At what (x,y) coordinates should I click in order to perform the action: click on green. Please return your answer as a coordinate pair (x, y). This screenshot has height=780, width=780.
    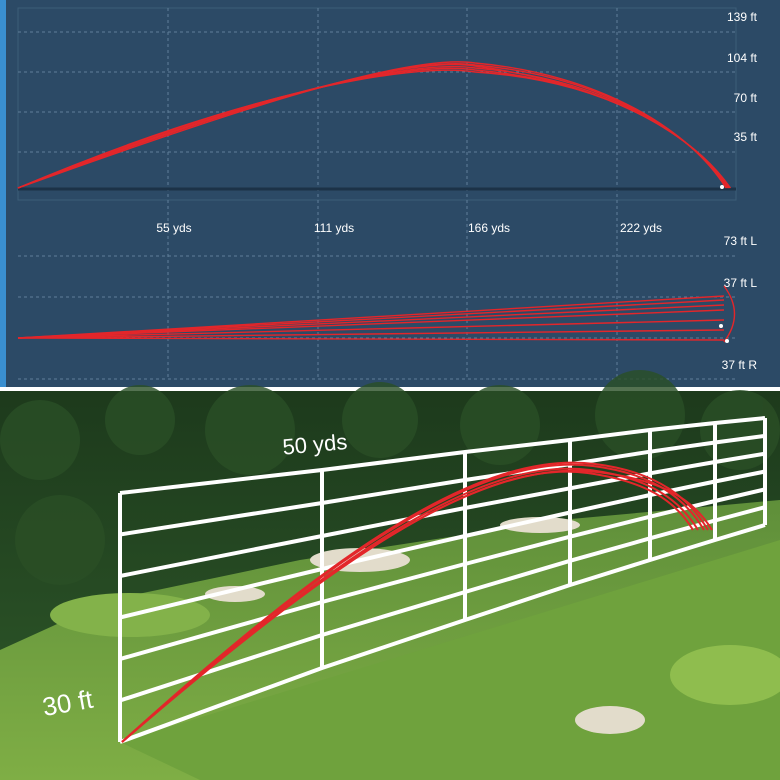
    Looking at the image, I should click on (725, 675).